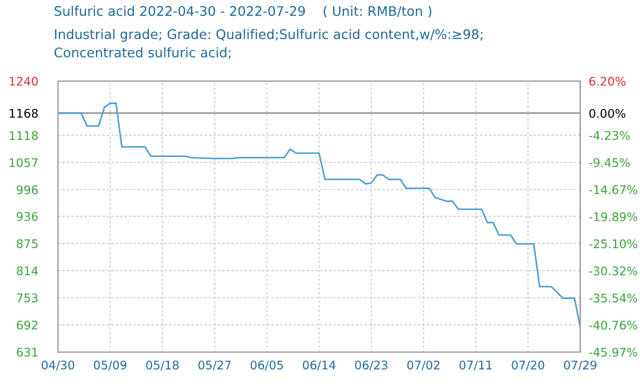  I want to click on y-tick-label: 1057, so click(24, 163).